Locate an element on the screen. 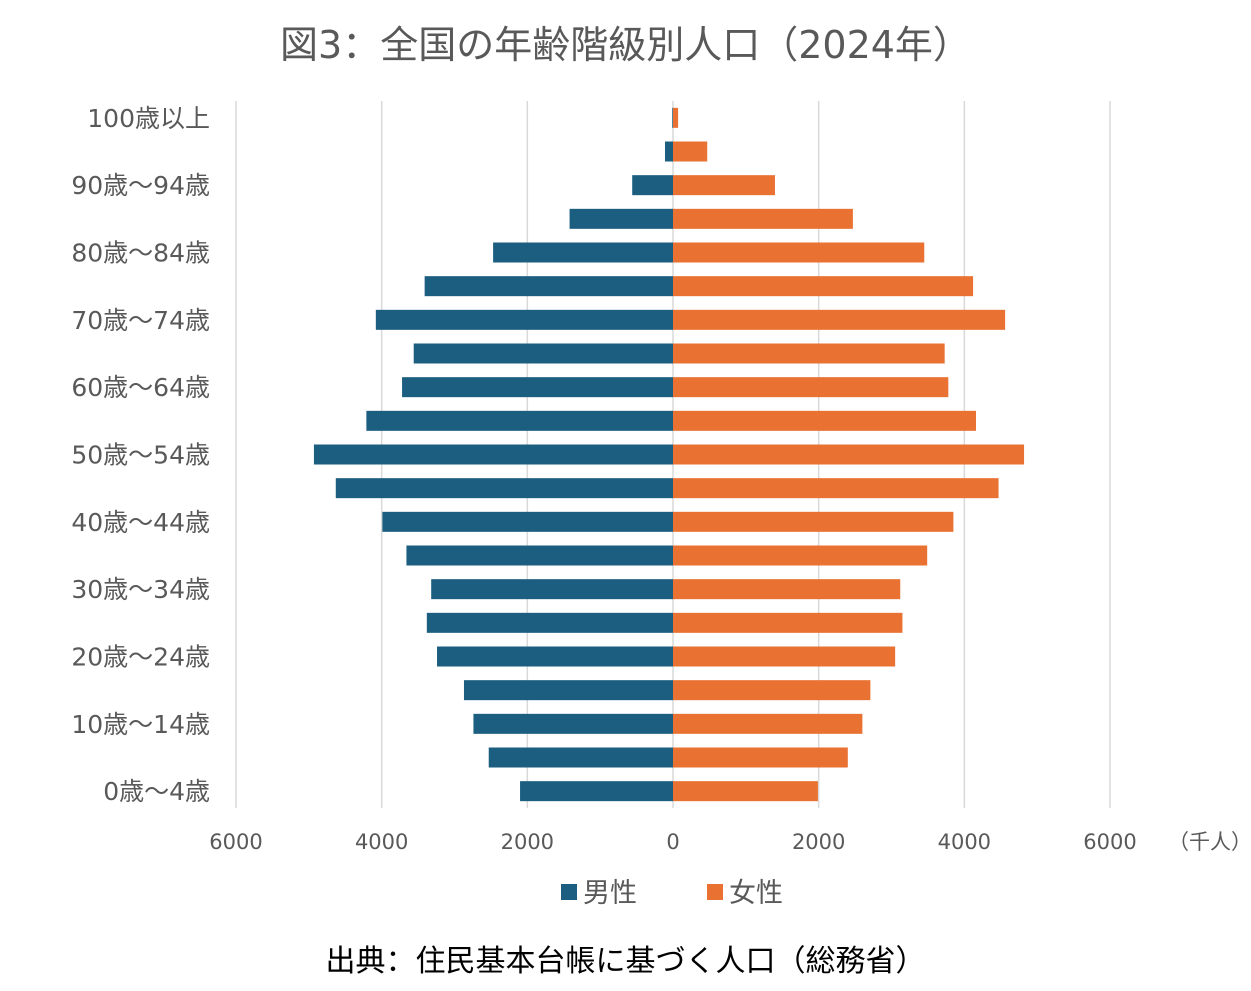  x-axis-labels: 6000 4000 2000 0 2000 4000 6000 is located at coordinates (672, 842).